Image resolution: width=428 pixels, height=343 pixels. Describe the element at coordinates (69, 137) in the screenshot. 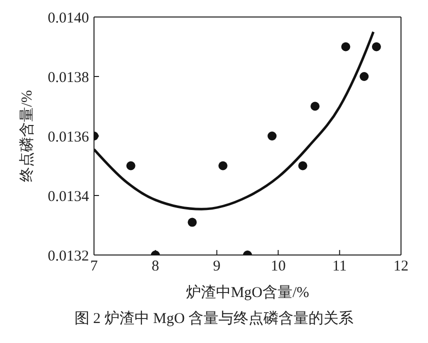

I see `y-tick-label: 0.0136` at that location.